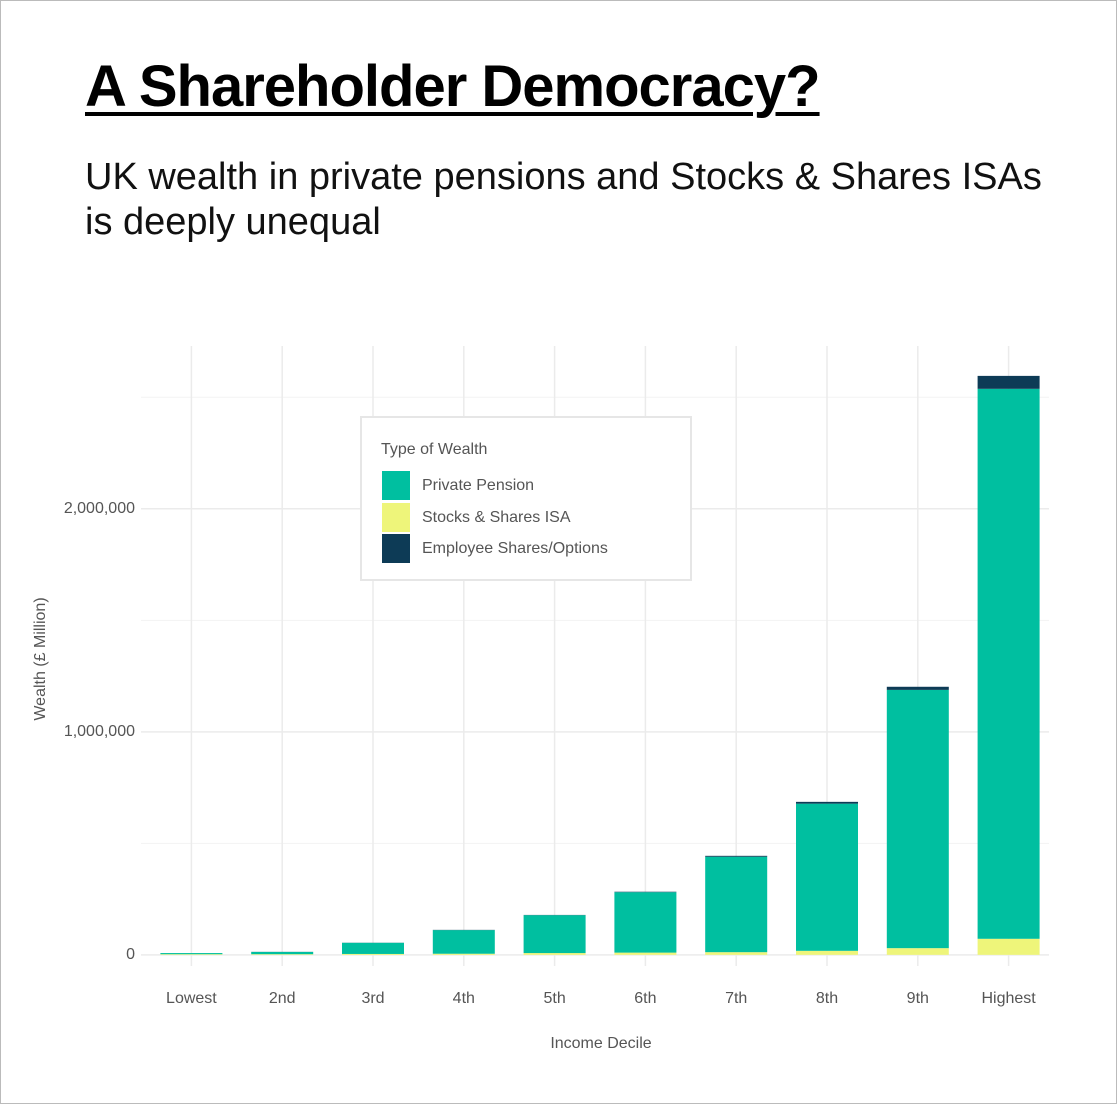  What do you see at coordinates (1008, 998) in the screenshot?
I see `x-tick-label: Highest` at bounding box center [1008, 998].